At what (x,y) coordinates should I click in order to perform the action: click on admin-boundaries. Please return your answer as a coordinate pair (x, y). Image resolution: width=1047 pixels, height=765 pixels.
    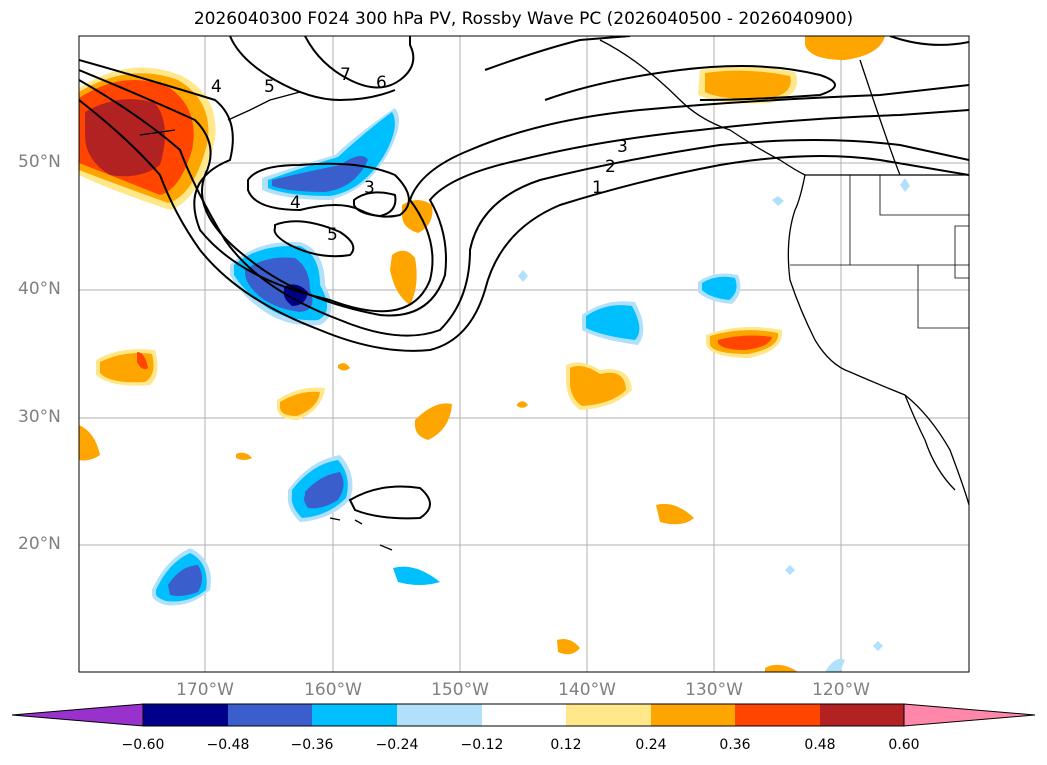
    Looking at the image, I should click on (879, 251).